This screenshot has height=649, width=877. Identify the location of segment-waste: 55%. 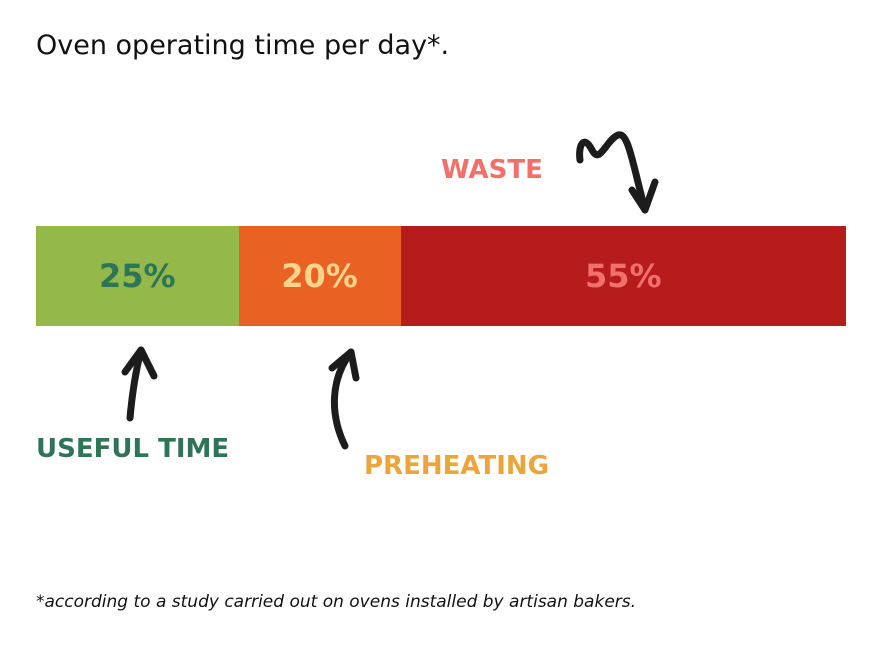
(623, 276).